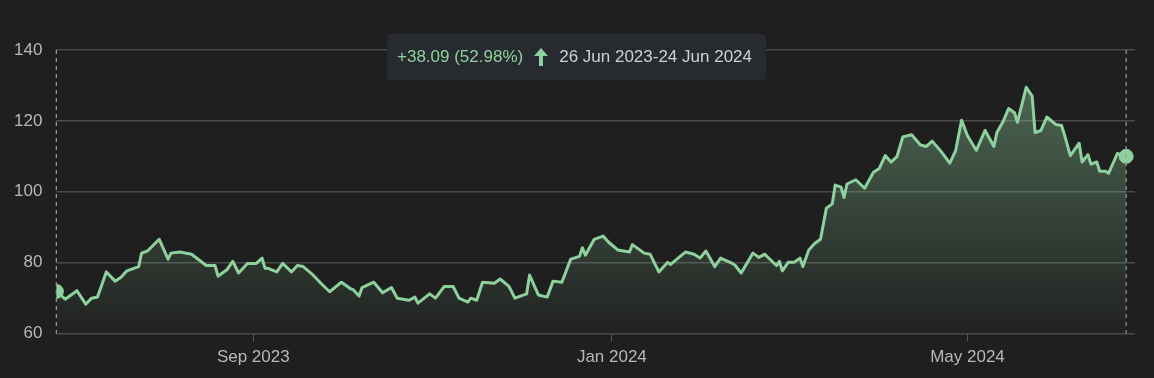 The height and width of the screenshot is (378, 1154). What do you see at coordinates (28, 191) in the screenshot?
I see `y-tick-label: 100` at bounding box center [28, 191].